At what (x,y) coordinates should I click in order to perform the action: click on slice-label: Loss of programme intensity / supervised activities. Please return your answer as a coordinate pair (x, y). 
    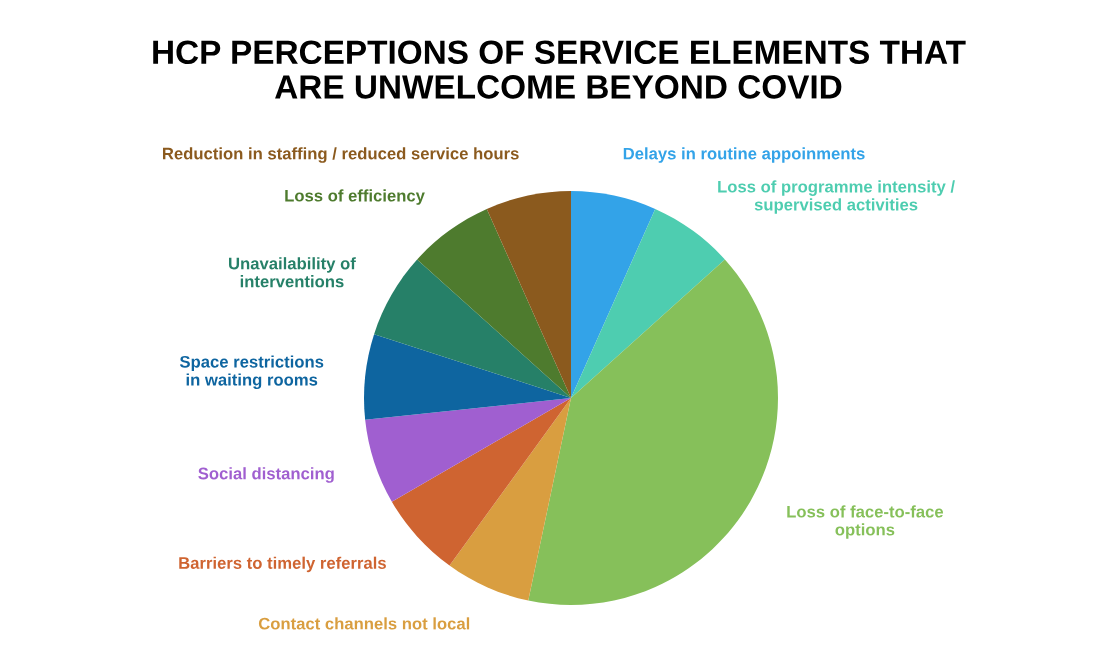
    Looking at the image, I should click on (836, 197).